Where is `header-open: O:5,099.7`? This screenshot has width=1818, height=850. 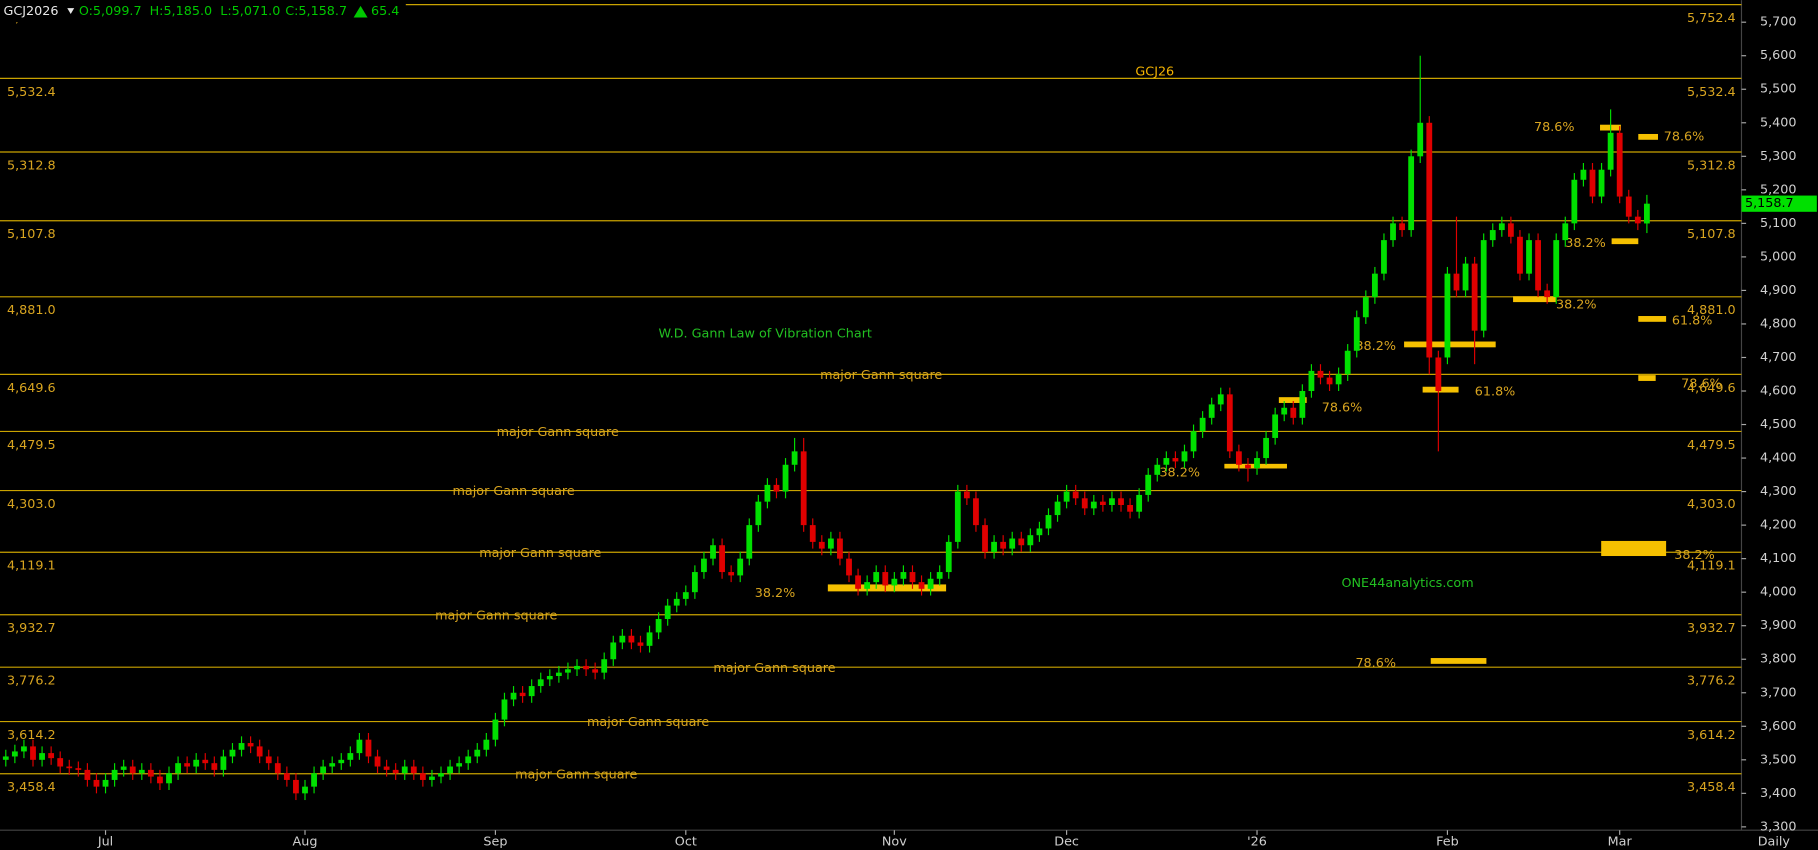
header-open: O:5,099.7 is located at coordinates (110, 11).